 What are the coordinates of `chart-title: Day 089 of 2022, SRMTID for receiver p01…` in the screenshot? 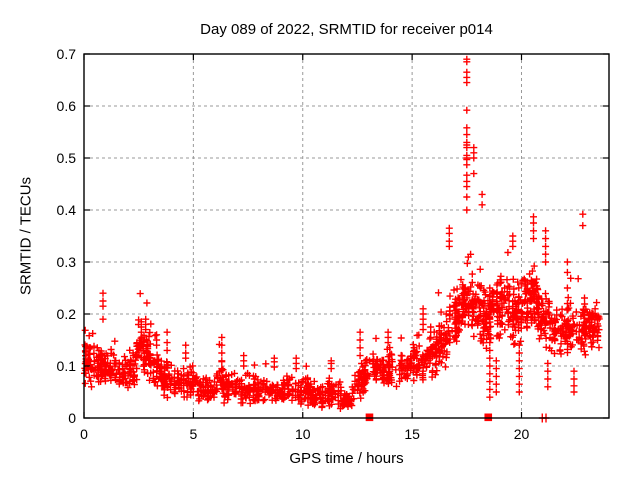 It's located at (346, 29).